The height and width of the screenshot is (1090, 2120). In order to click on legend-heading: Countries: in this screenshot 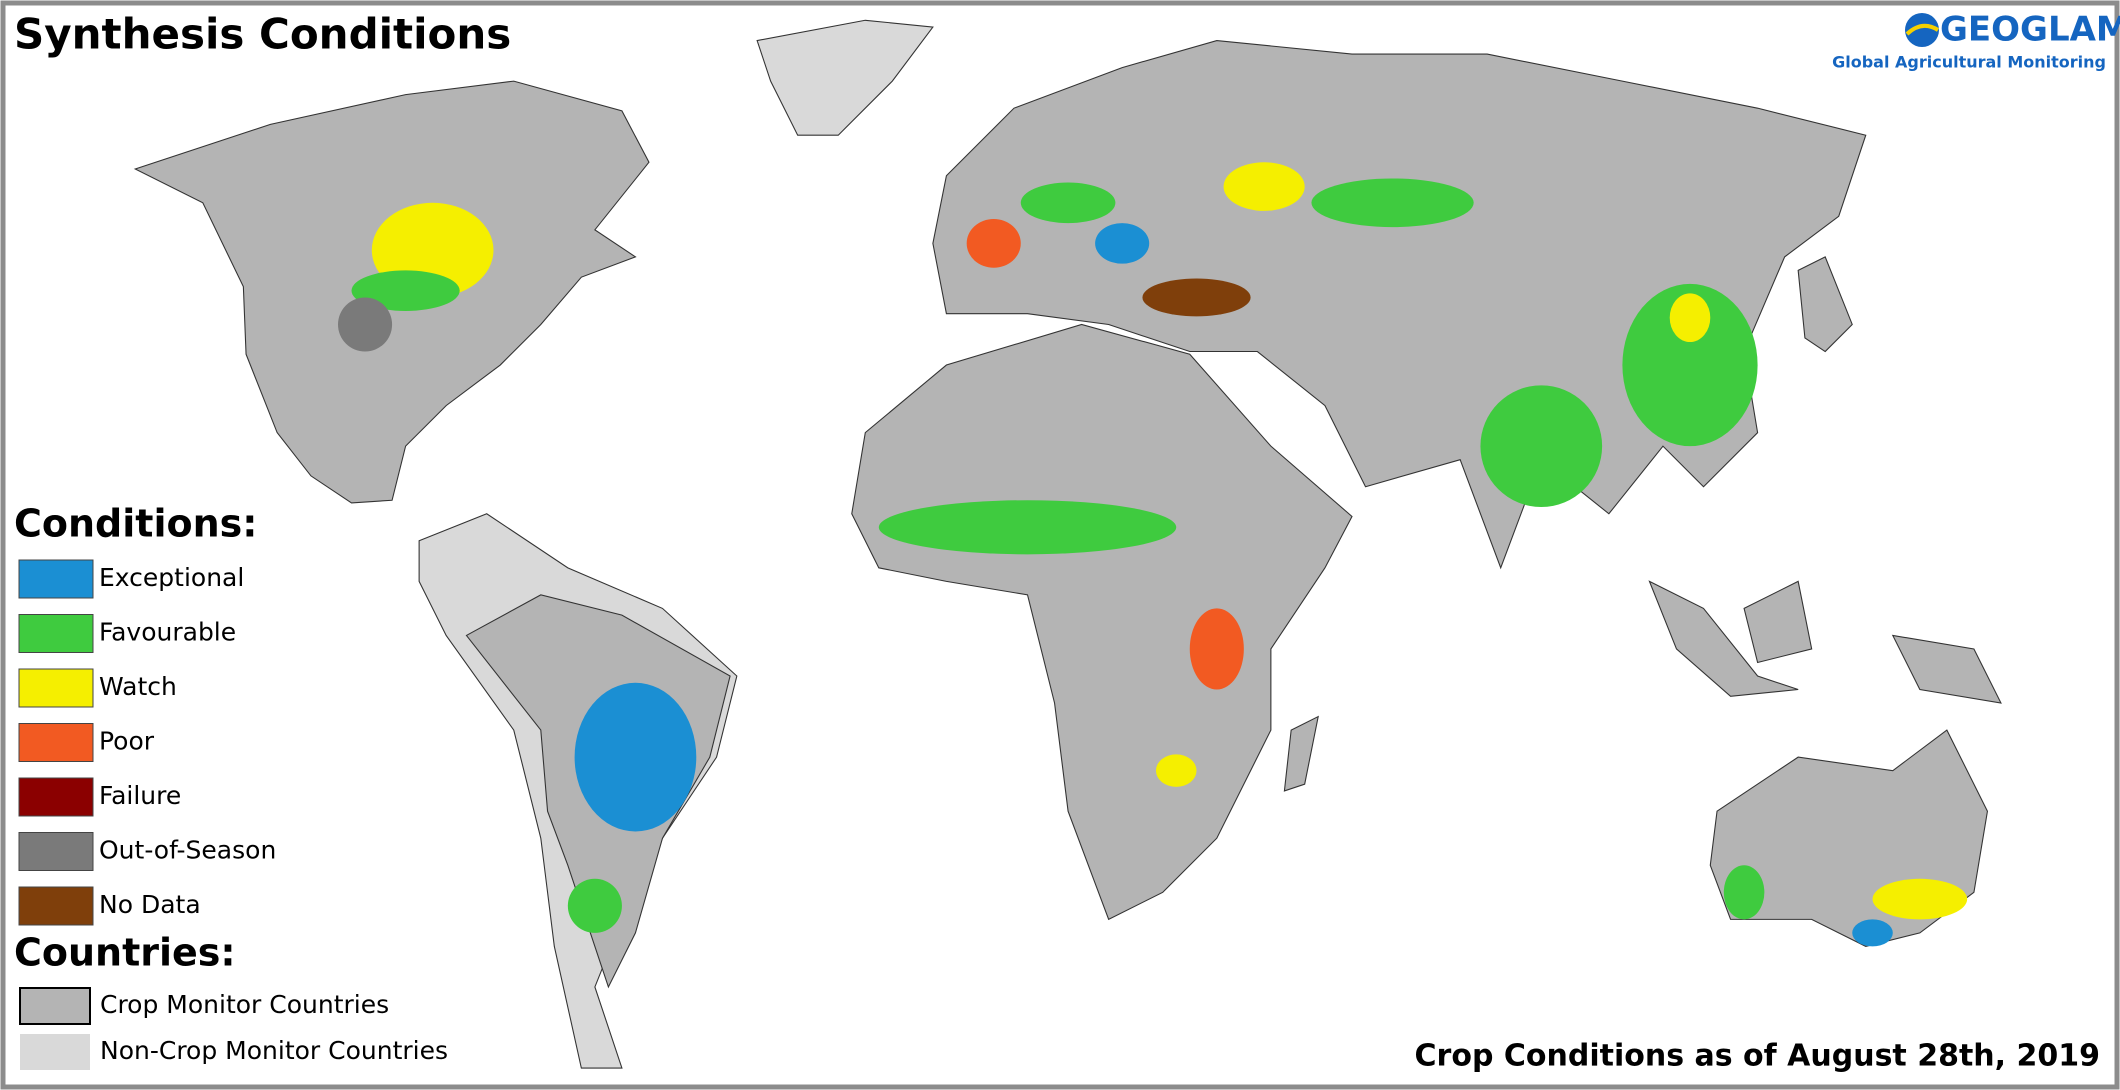, I will do `click(125, 953)`.